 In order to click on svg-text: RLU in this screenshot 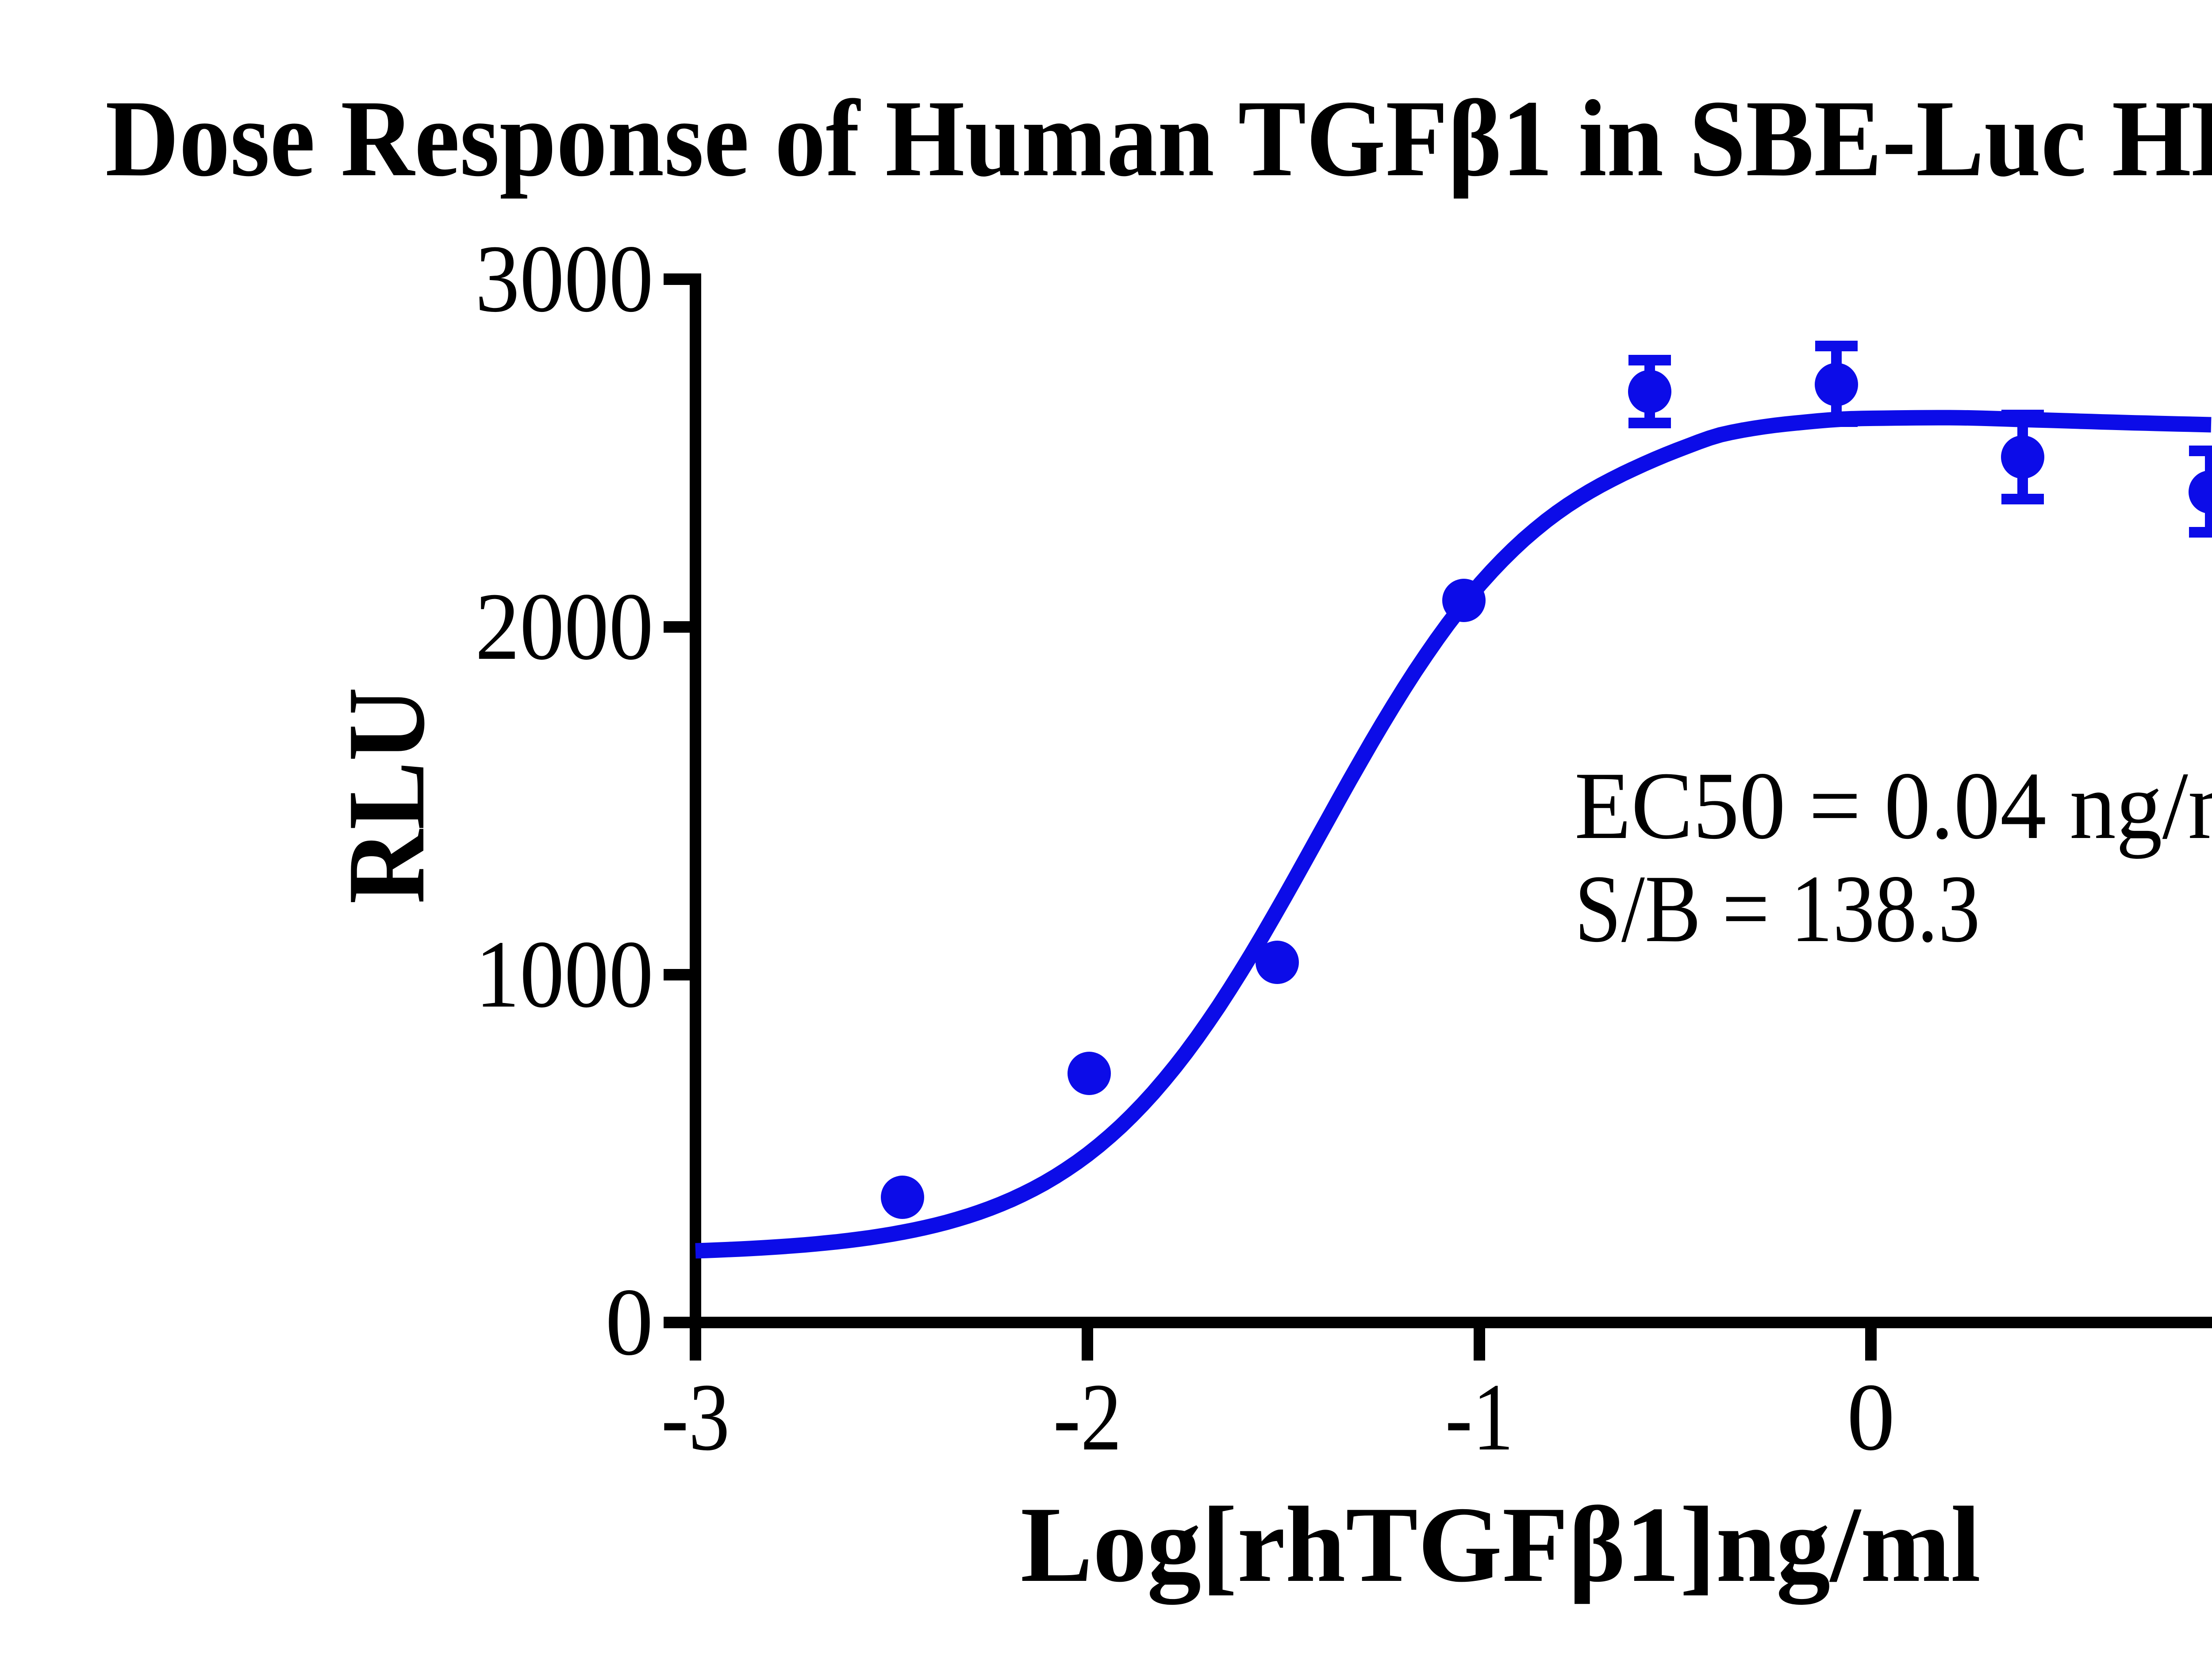, I will do `click(387, 795)`.